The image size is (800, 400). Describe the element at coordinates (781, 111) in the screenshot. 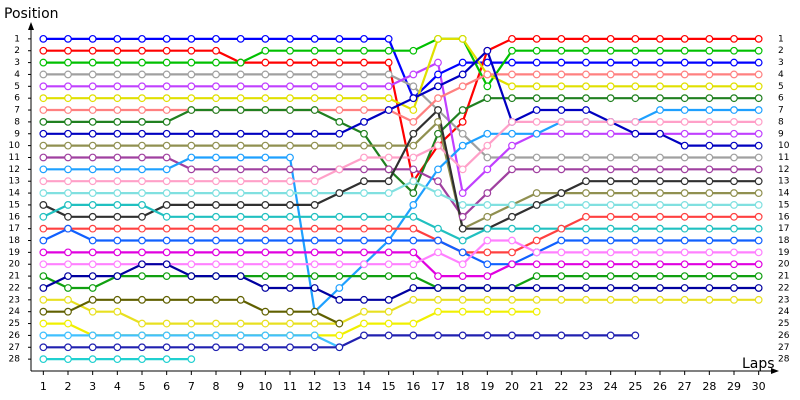

I see `y-tick-label-right: 7` at that location.